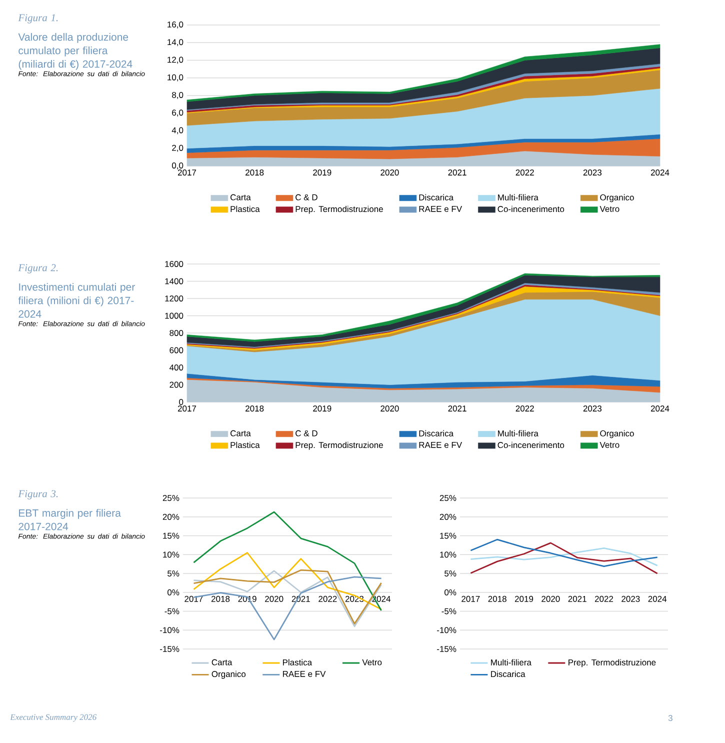  I want to click on y-tick-label: 8,0, so click(178, 96).